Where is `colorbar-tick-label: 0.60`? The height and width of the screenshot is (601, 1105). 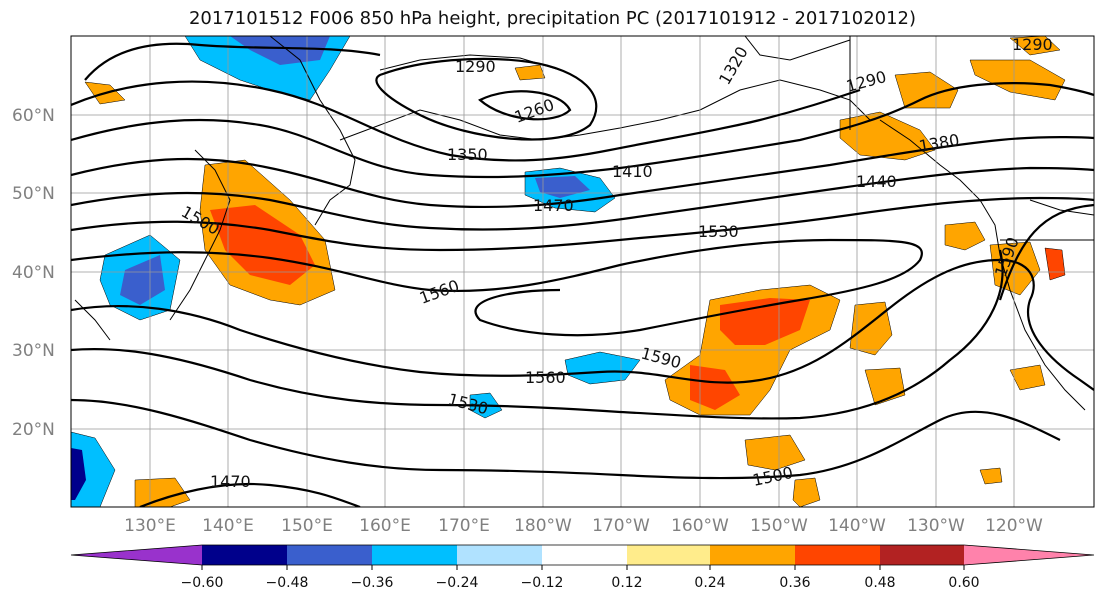 colorbar-tick-label: 0.60 is located at coordinates (963, 583).